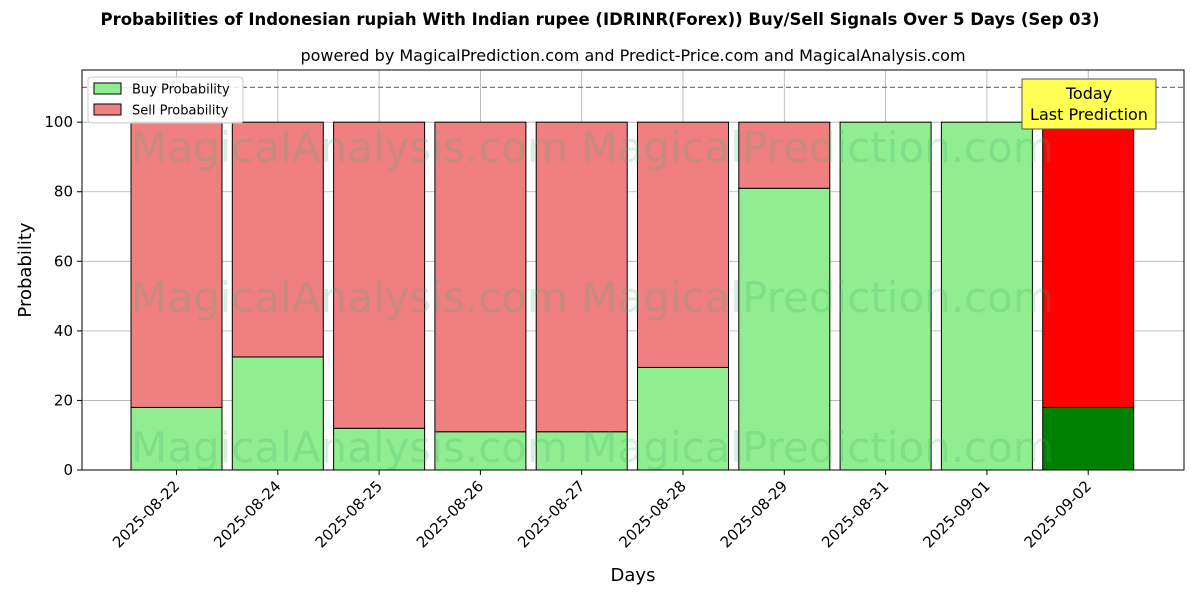 The width and height of the screenshot is (1200, 600). I want to click on x-tick-label: 2025-08-27, so click(551, 514).